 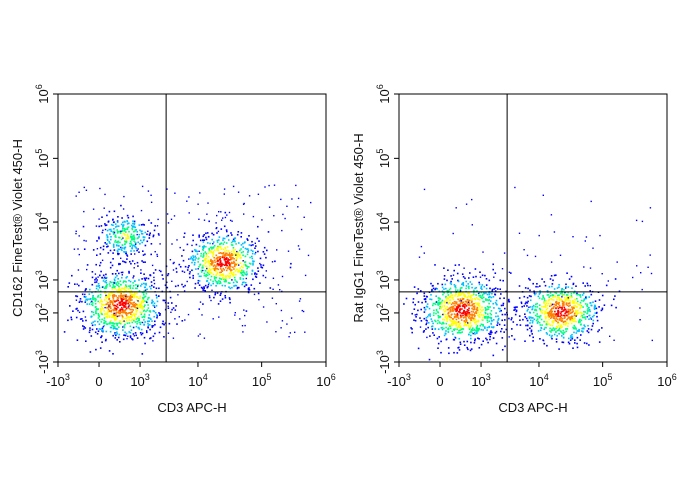 I want to click on x-axis-ticks: -103 0 103 104 105 106, so click(x=191, y=375).